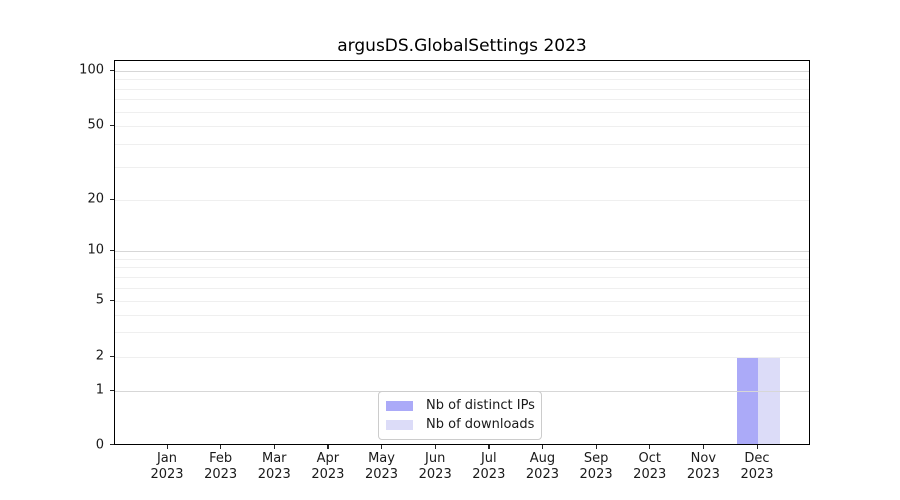 This screenshot has height=500, width=900. What do you see at coordinates (489, 466) in the screenshot?
I see `x-tick-label-jul-2023: Jul 2023` at bounding box center [489, 466].